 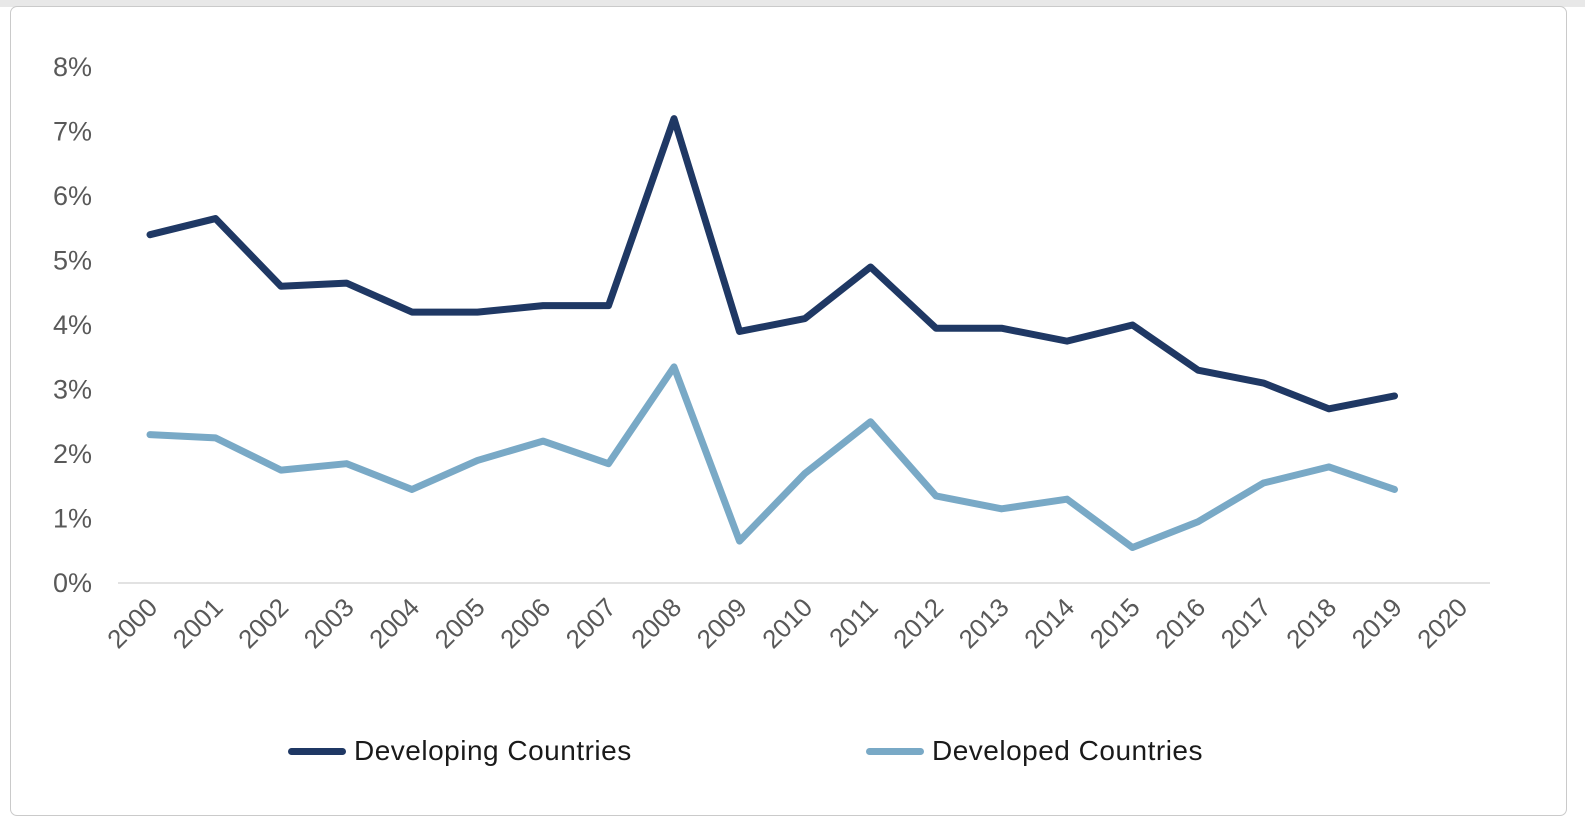 What do you see at coordinates (317, 751) in the screenshot?
I see `developing-countries-swatch` at bounding box center [317, 751].